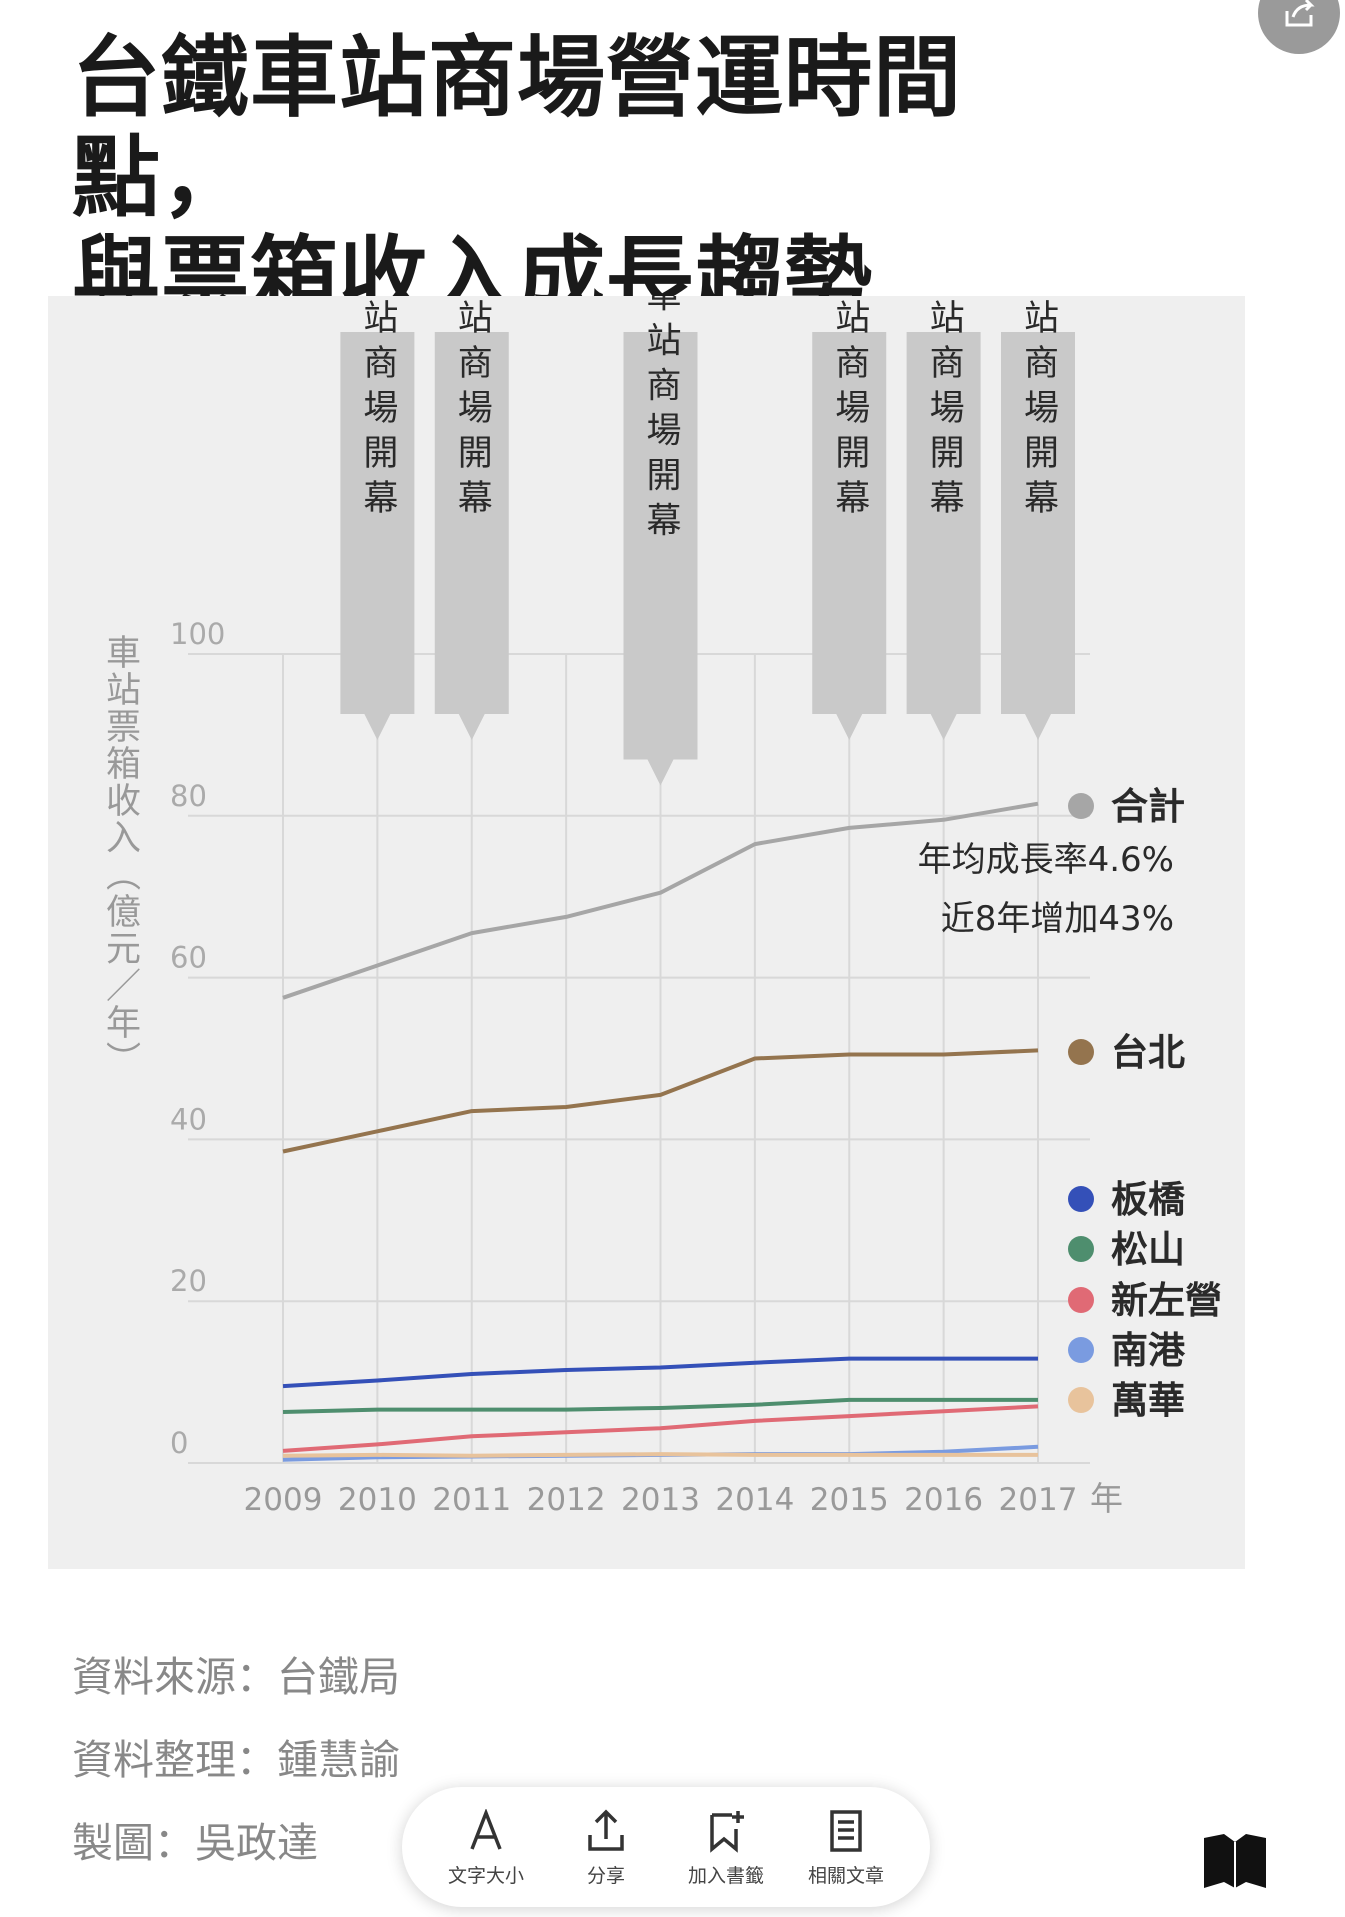 The height and width of the screenshot is (1917, 1345). I want to click on event-callout: 新左營車站商場開幕, so click(660, 541).